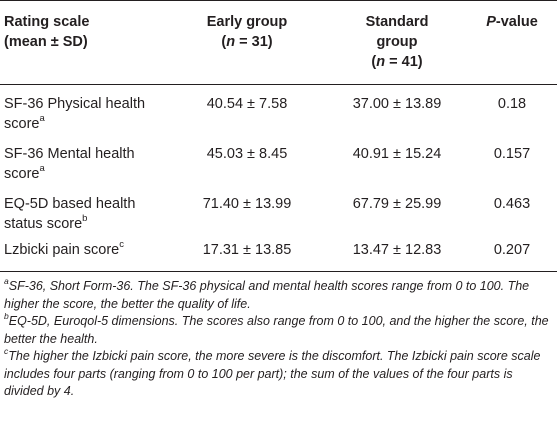 The width and height of the screenshot is (557, 422). Describe the element at coordinates (247, 250) in the screenshot. I see `row-early-value: 17.31 ± 13.85` at that location.